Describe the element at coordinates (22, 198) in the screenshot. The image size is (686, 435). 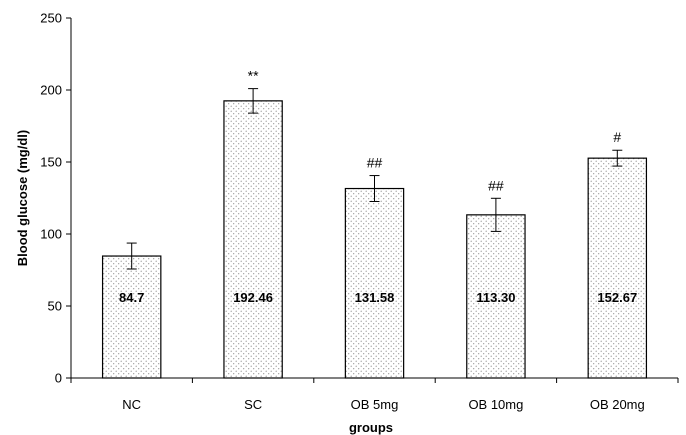
I see `y-axis-label: Blood glucose (mg/dl)` at that location.